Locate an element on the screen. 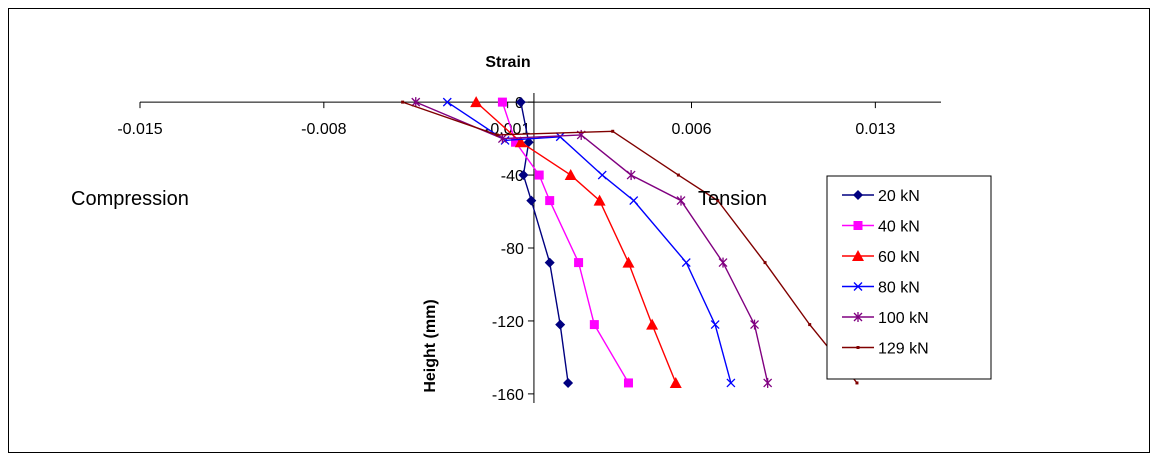 The width and height of the screenshot is (1162, 455). legend-label: 129 kN is located at coordinates (903, 349).